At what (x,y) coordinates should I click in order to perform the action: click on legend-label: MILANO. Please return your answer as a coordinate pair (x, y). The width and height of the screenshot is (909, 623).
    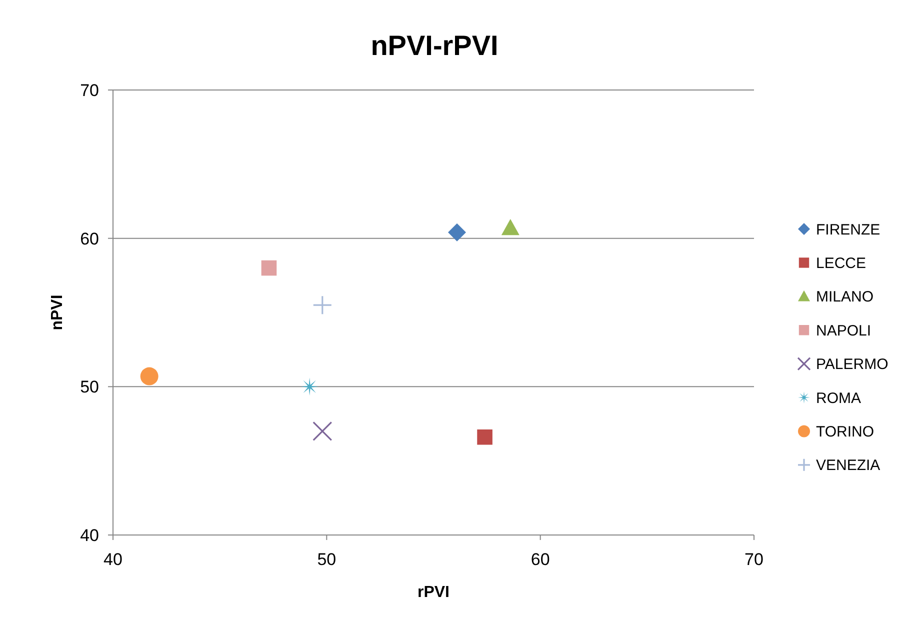
    Looking at the image, I should click on (845, 297).